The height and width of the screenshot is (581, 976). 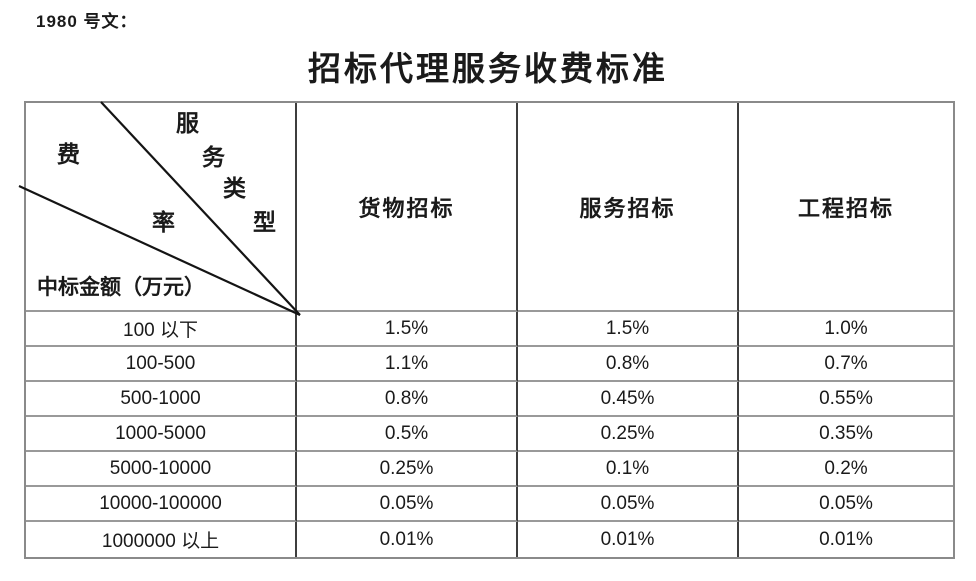 What do you see at coordinates (187, 123) in the screenshot?
I see `corner-label-service-type-char: 服` at bounding box center [187, 123].